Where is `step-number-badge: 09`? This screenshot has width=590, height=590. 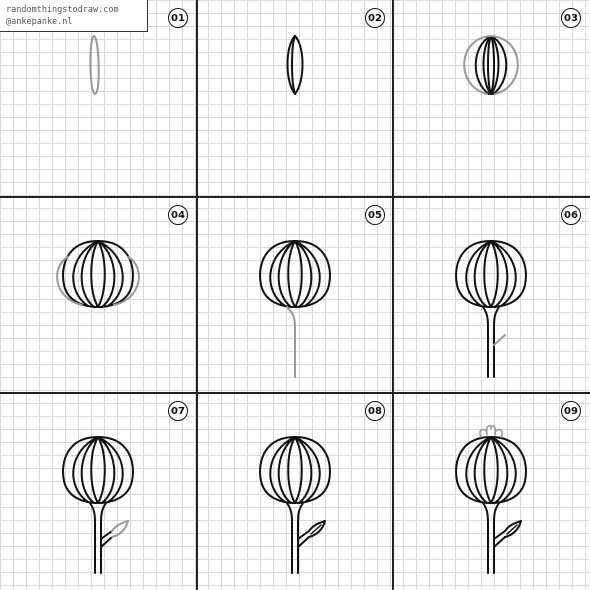
step-number-badge: 09 is located at coordinates (571, 411).